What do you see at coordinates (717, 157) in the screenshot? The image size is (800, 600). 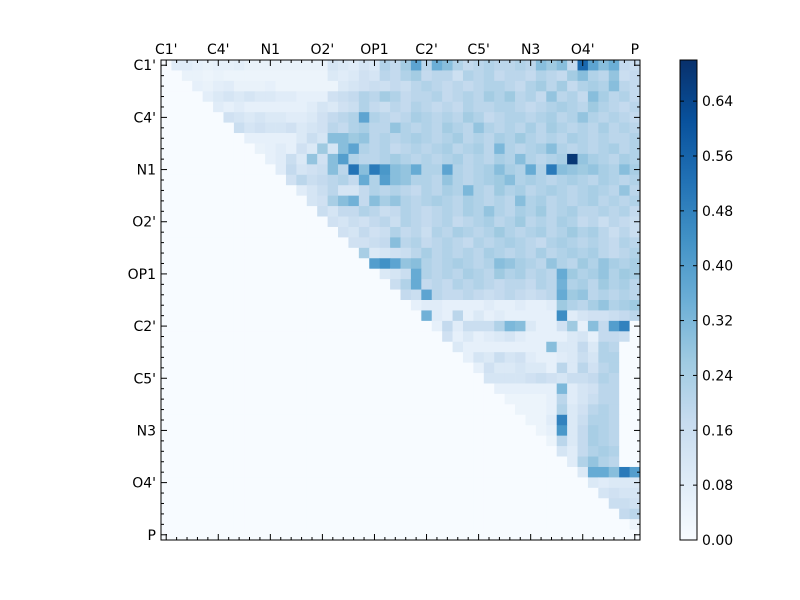 I see `colorbar-tick-label: 0.56` at bounding box center [717, 157].